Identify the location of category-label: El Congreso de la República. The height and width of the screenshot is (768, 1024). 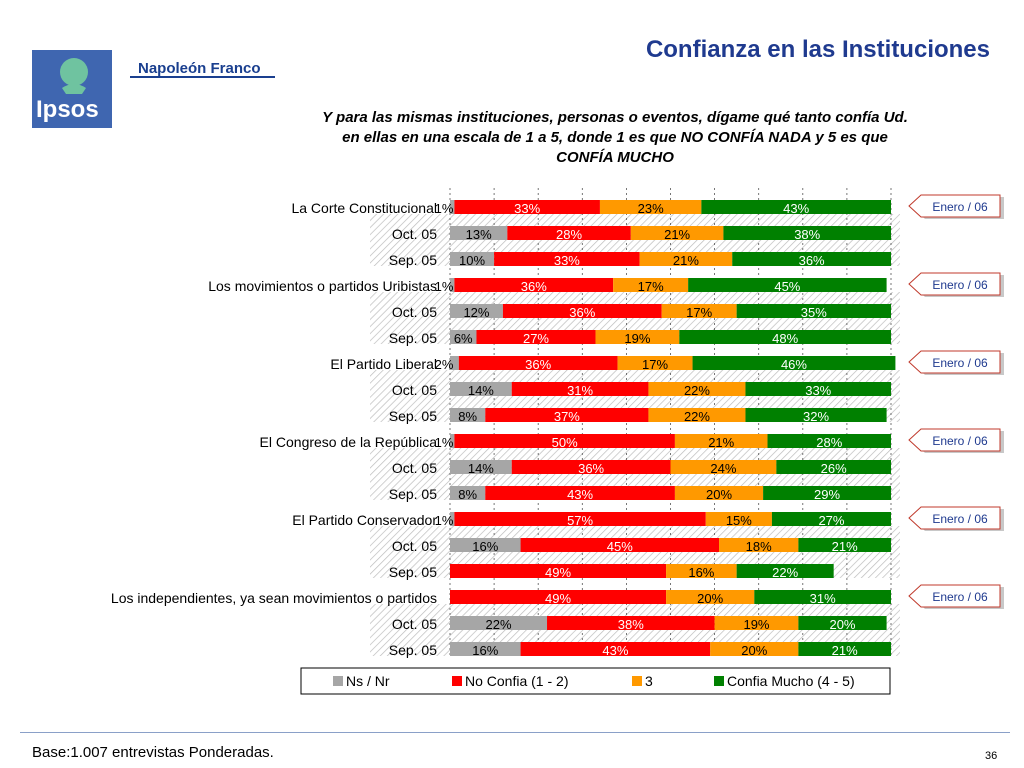
(349, 442).